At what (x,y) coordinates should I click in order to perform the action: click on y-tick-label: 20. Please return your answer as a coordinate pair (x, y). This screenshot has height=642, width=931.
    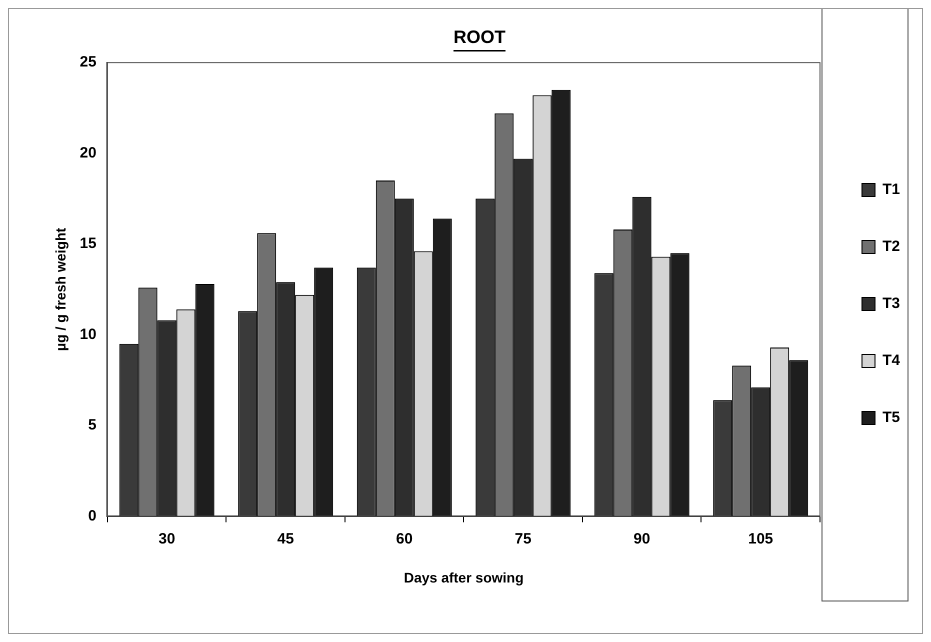
    Looking at the image, I should click on (88, 153).